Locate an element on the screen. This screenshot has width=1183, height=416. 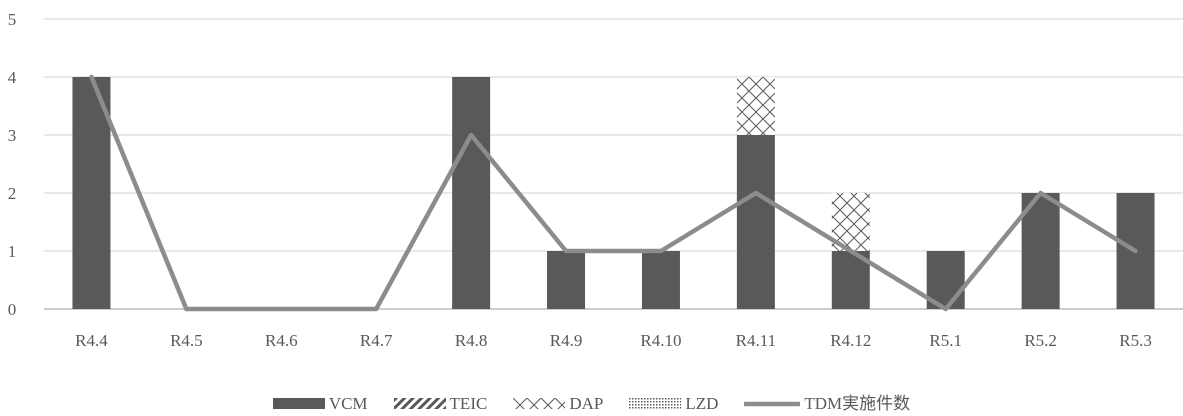
x-tick-label: R4.4 is located at coordinates (91, 340).